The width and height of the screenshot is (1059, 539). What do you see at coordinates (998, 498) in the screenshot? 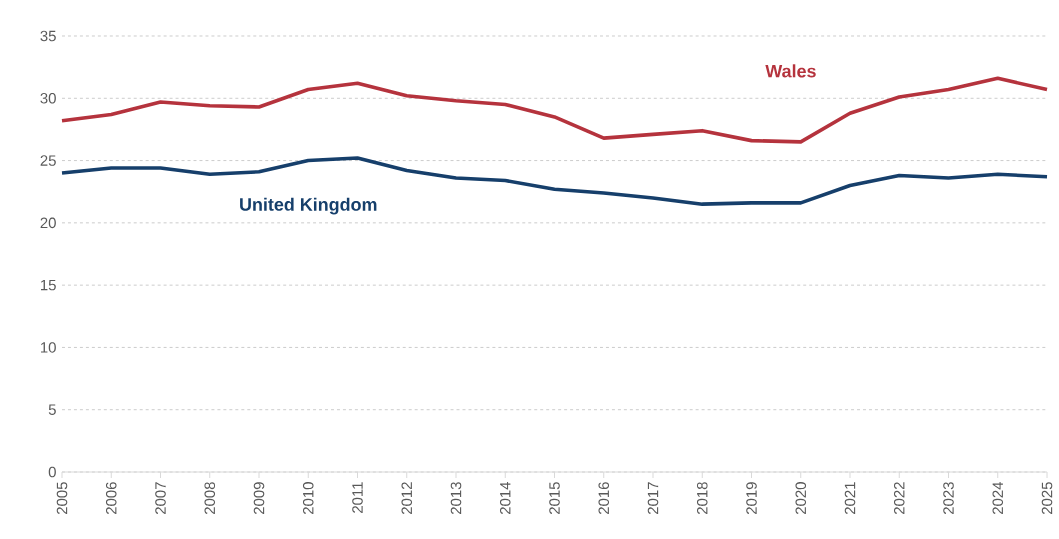
I see `x-tick-label: 2024` at bounding box center [998, 498].